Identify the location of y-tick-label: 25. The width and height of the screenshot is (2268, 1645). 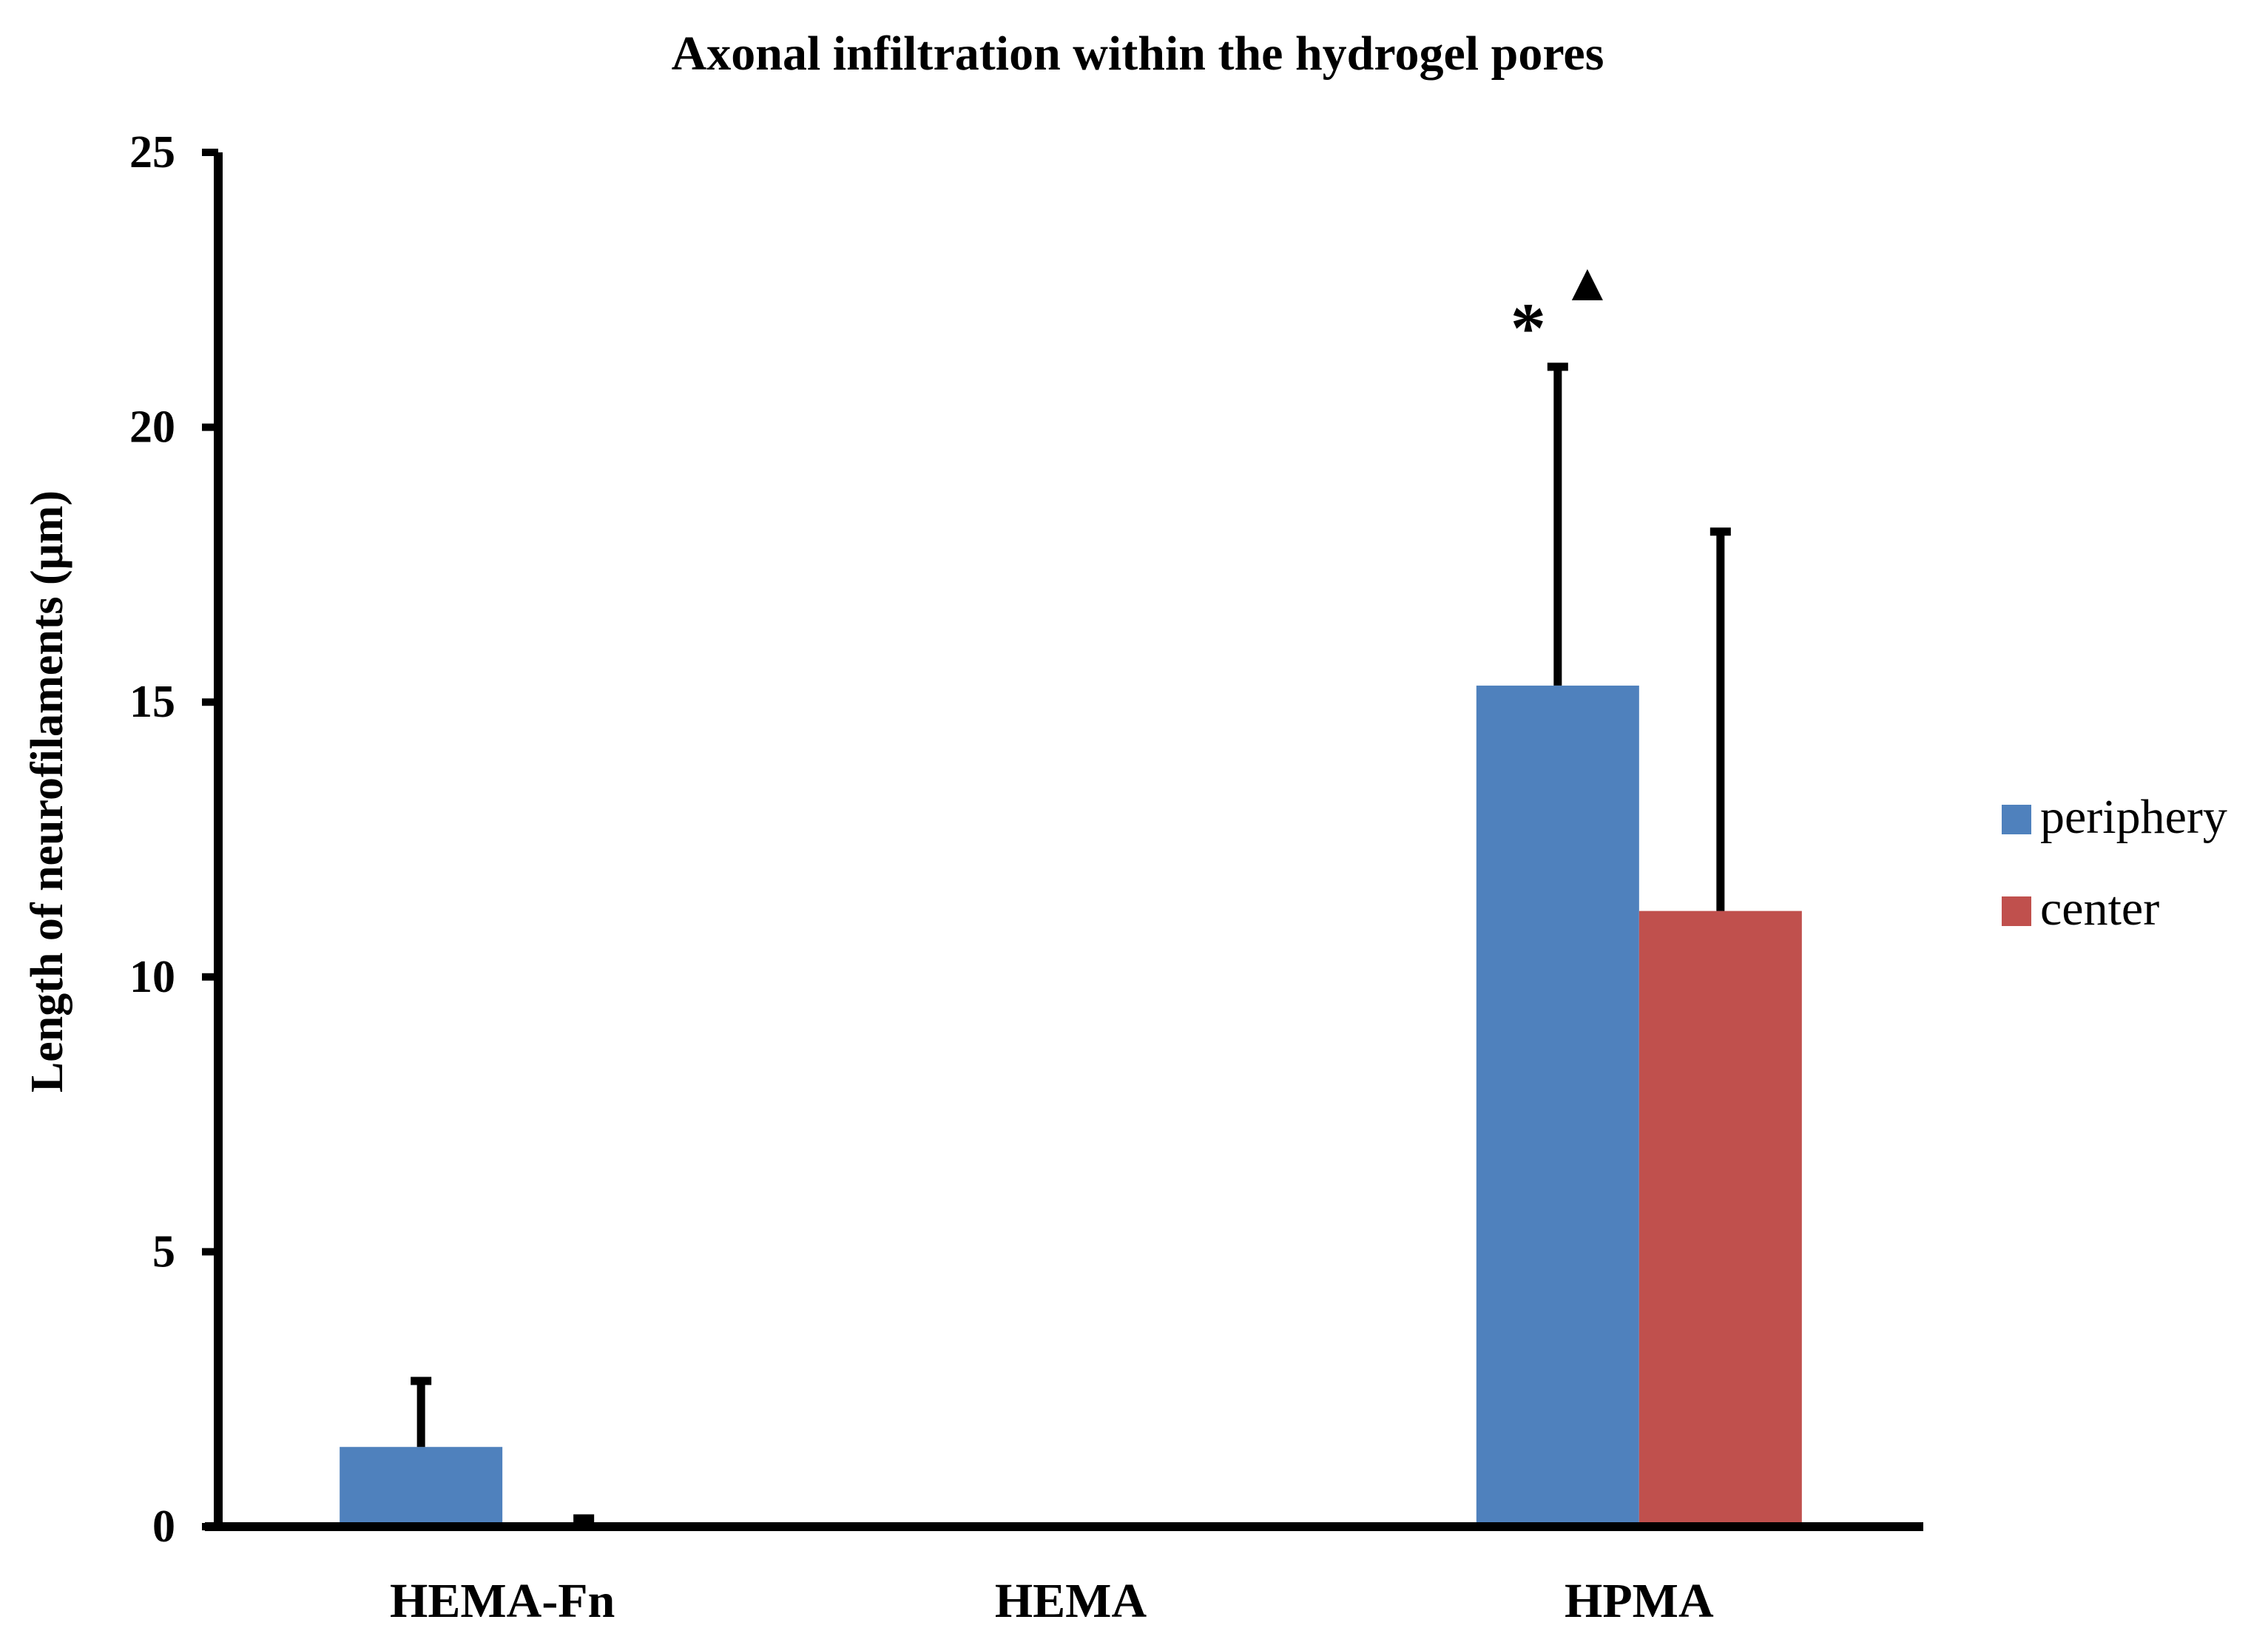
(152, 152).